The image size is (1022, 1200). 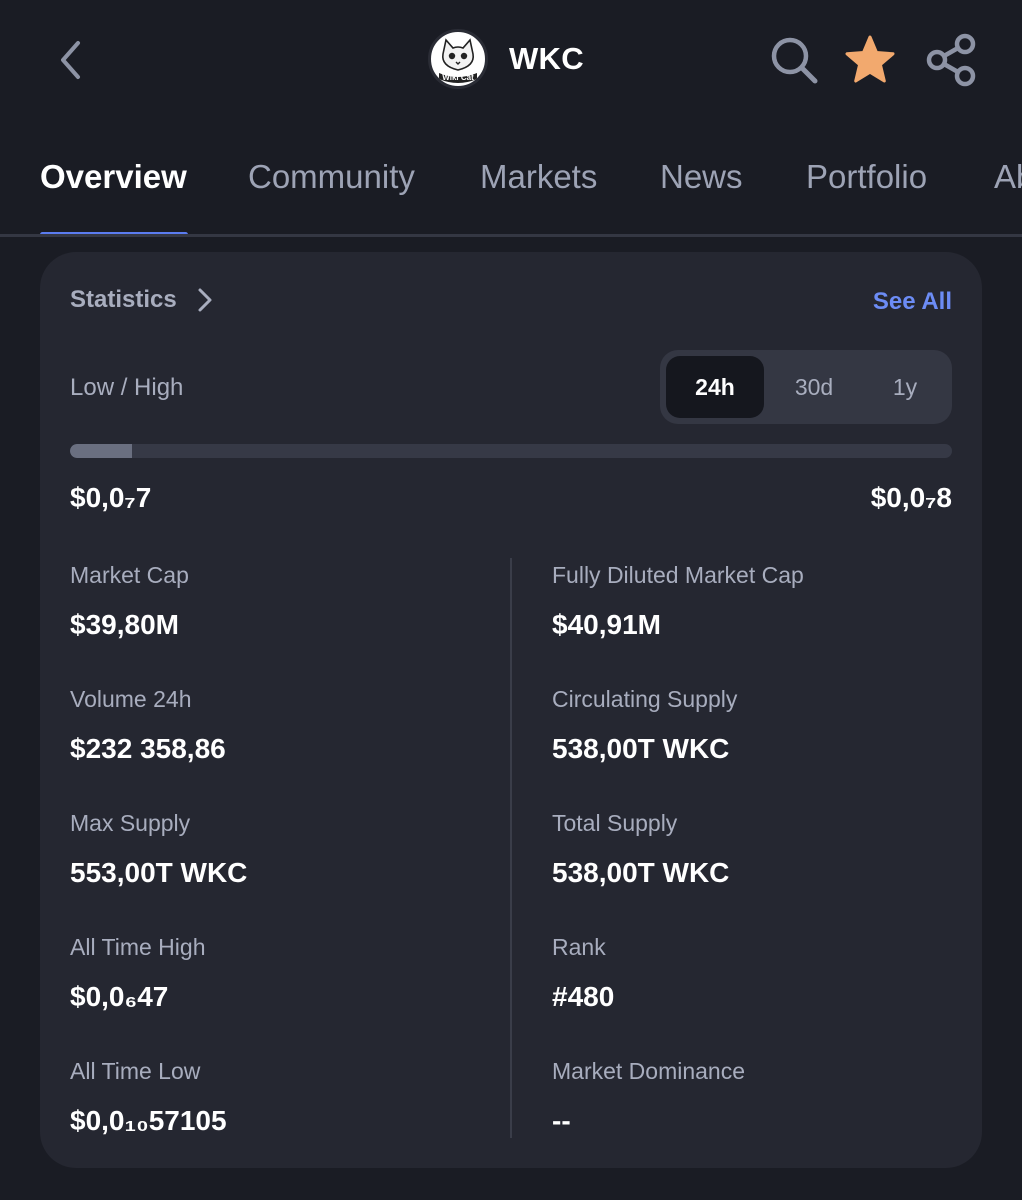 What do you see at coordinates (912, 301) in the screenshot?
I see `see-all-link: See All` at bounding box center [912, 301].